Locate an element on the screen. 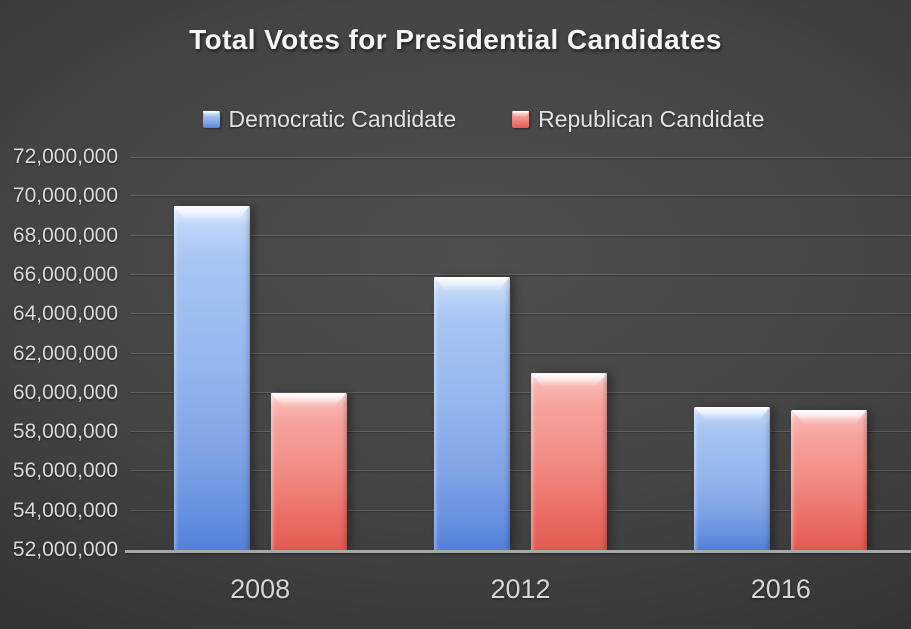 The height and width of the screenshot is (629, 911). legend-swatch-republican-icon is located at coordinates (521, 119).